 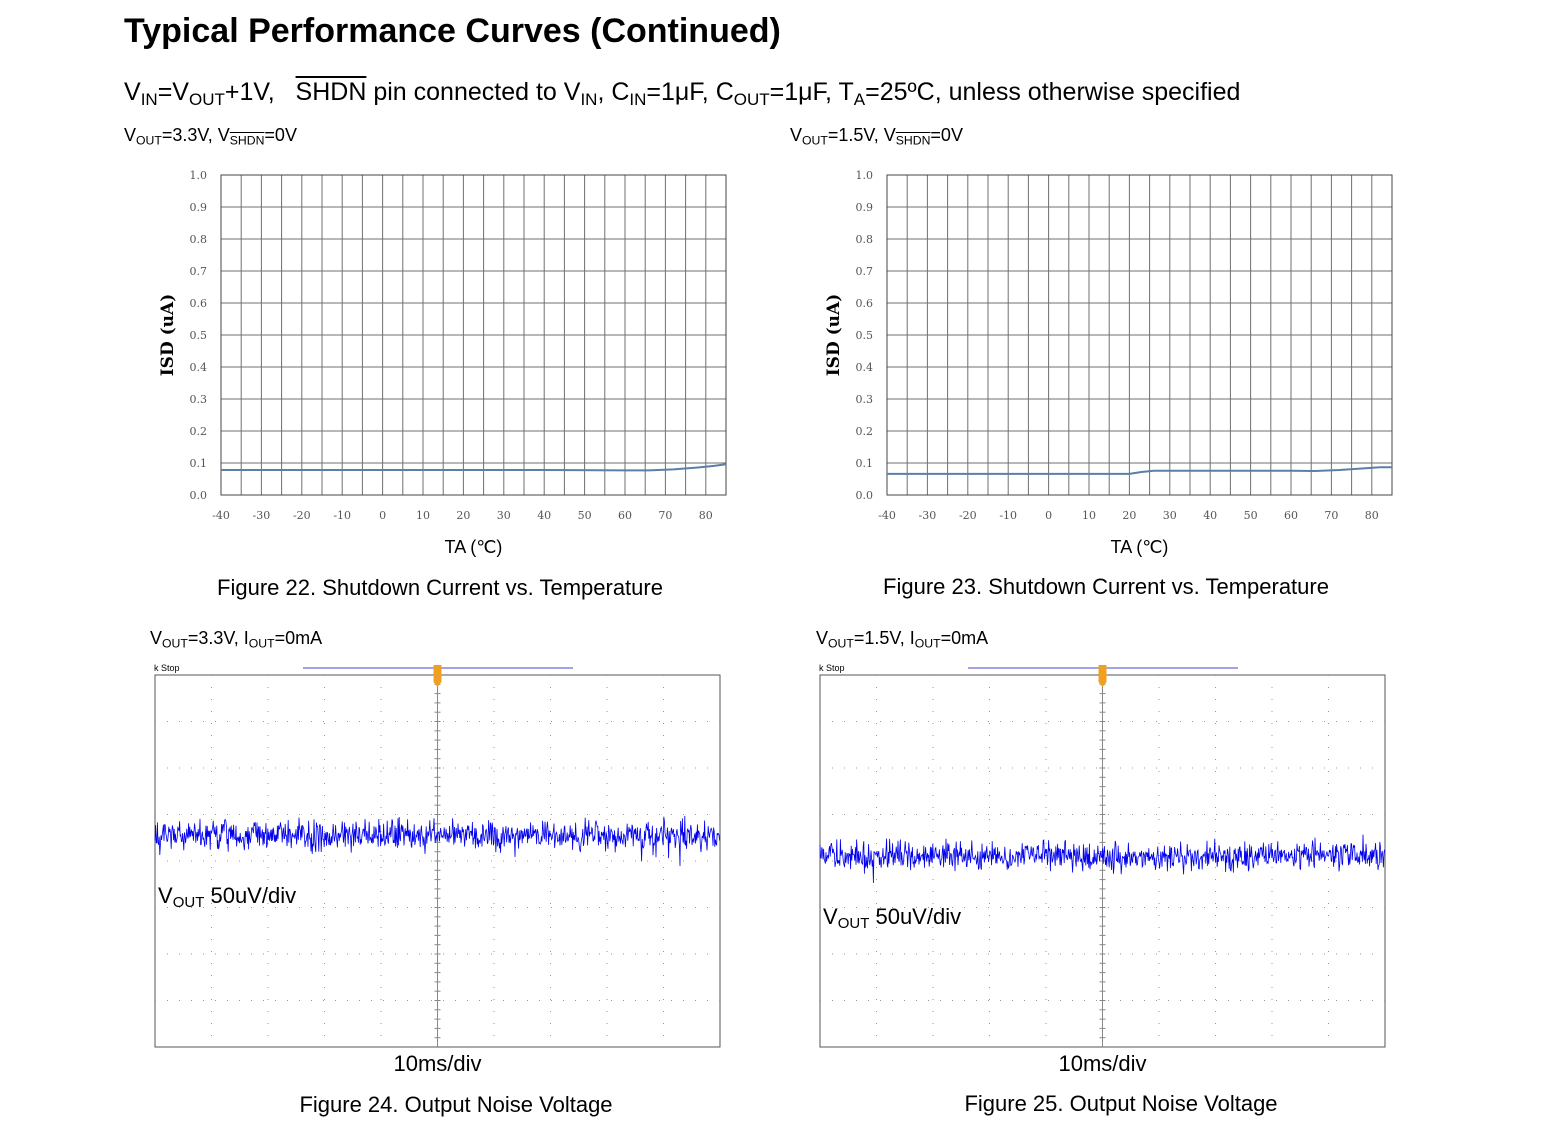 I want to click on figure-24-condition: VOUT=3.3V, IOUT=0mA, so click(x=236, y=639).